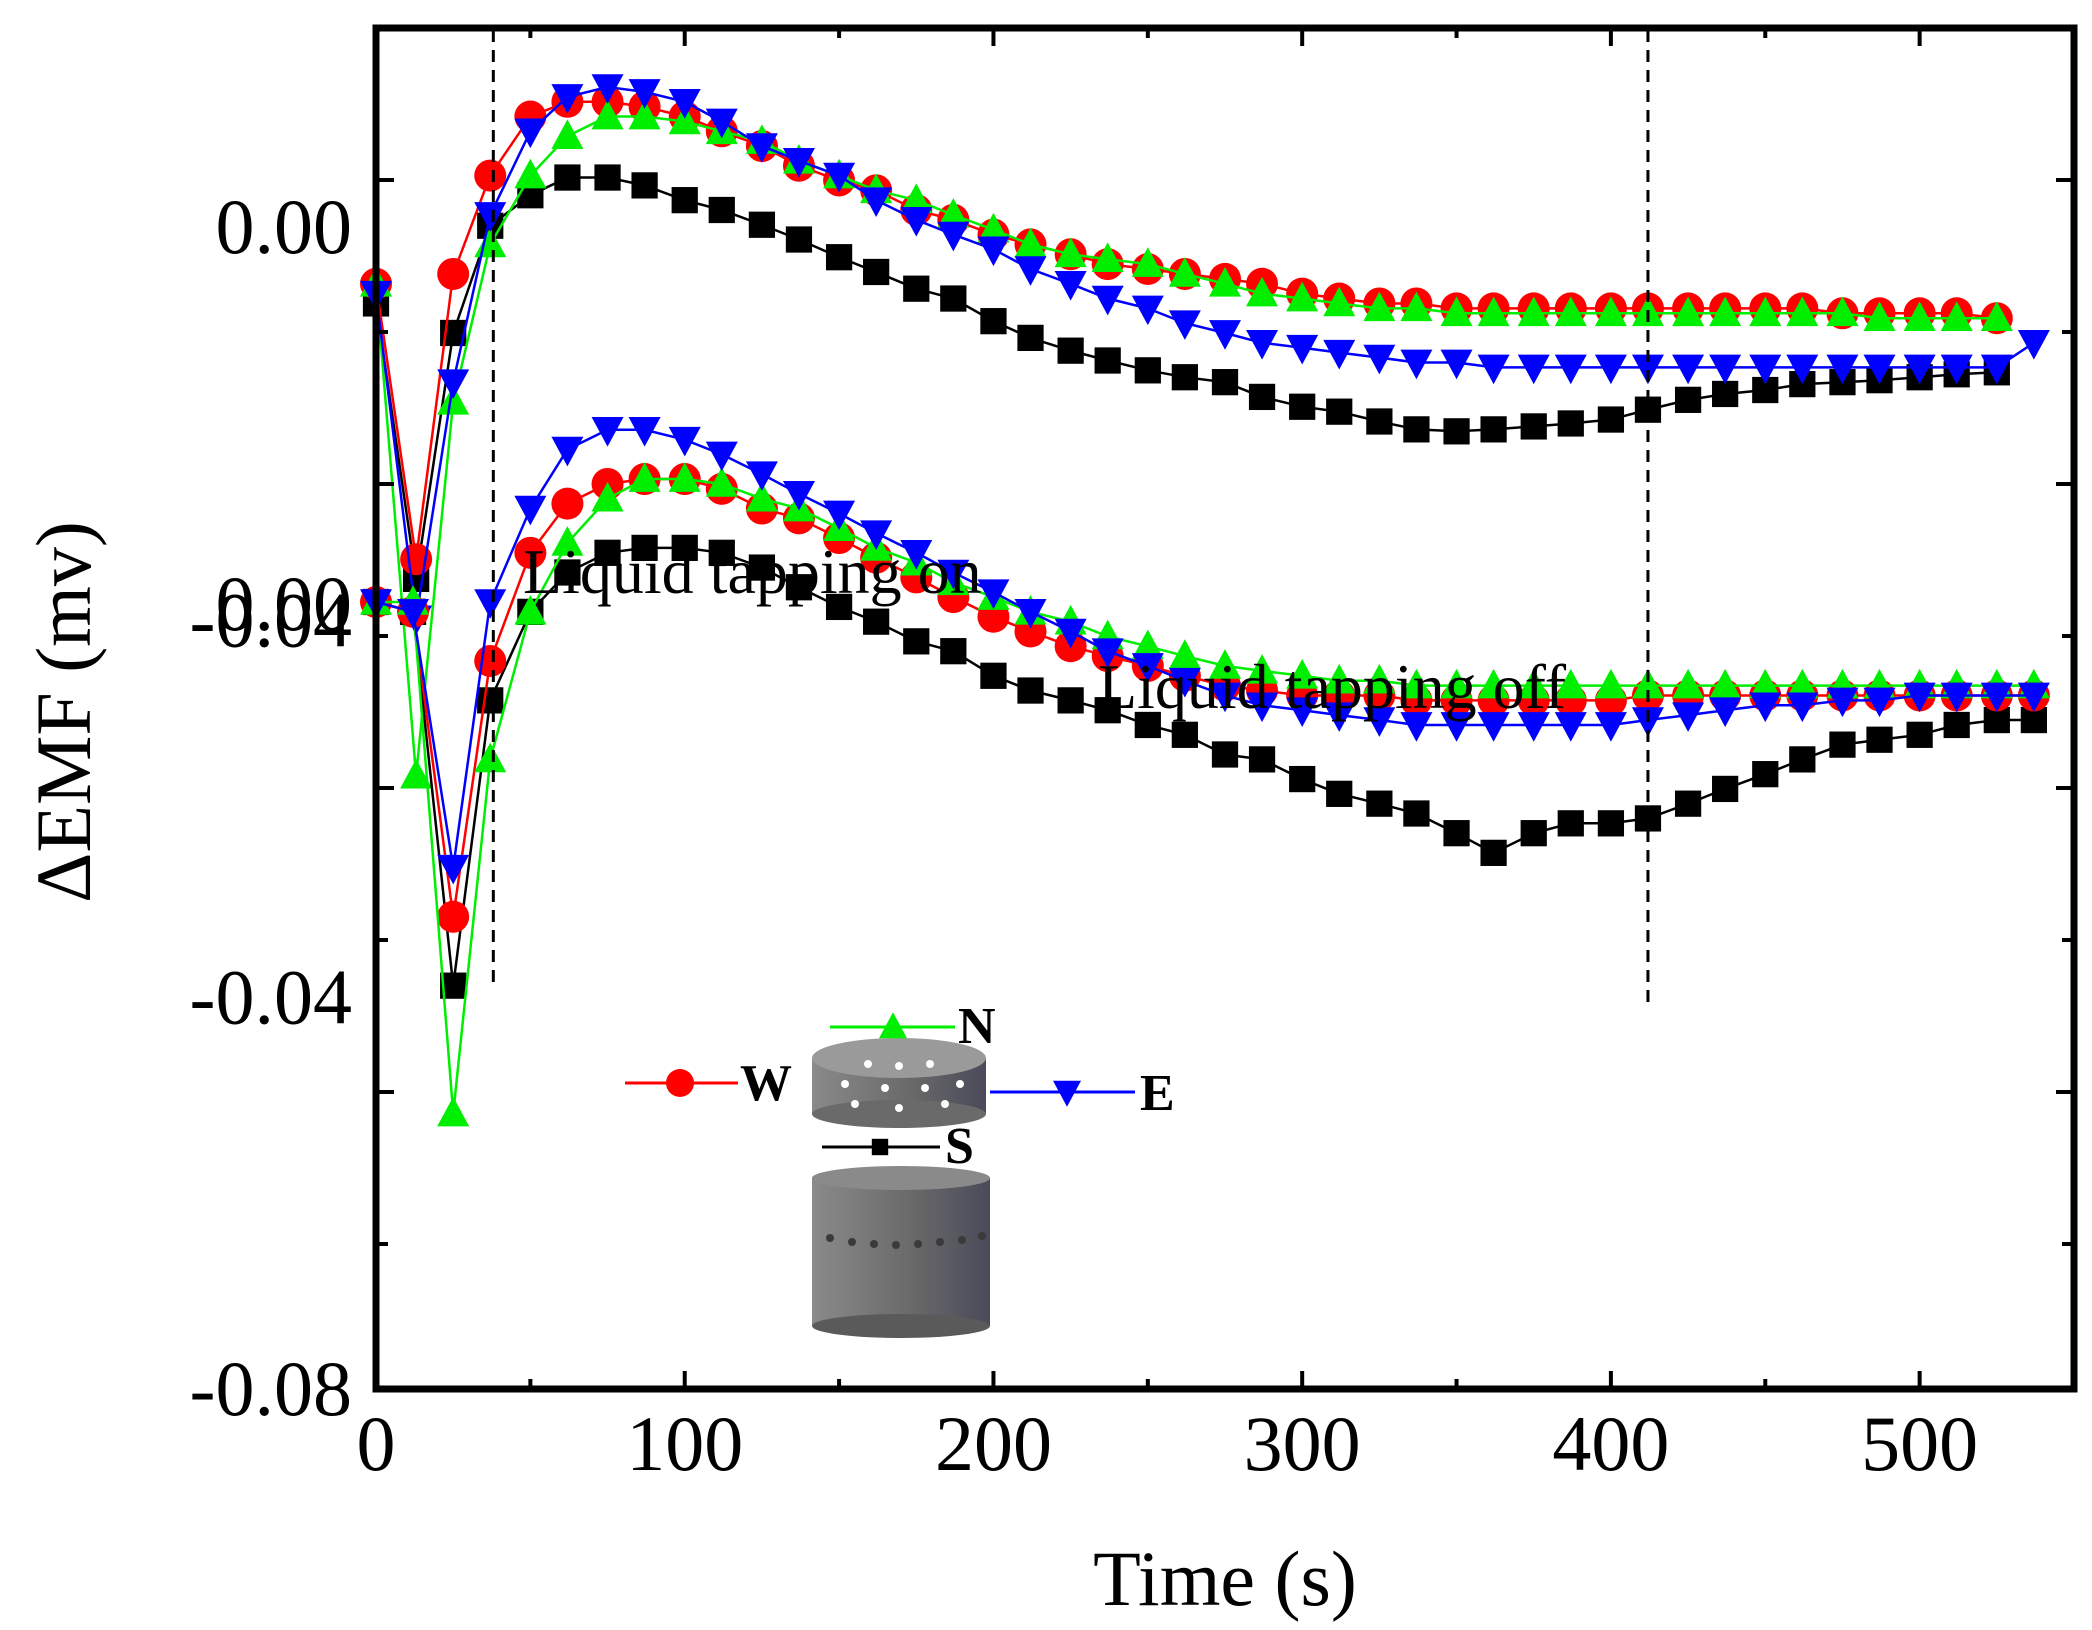  What do you see at coordinates (1082, 1093) in the screenshot?
I see `legend-item-E: E` at bounding box center [1082, 1093].